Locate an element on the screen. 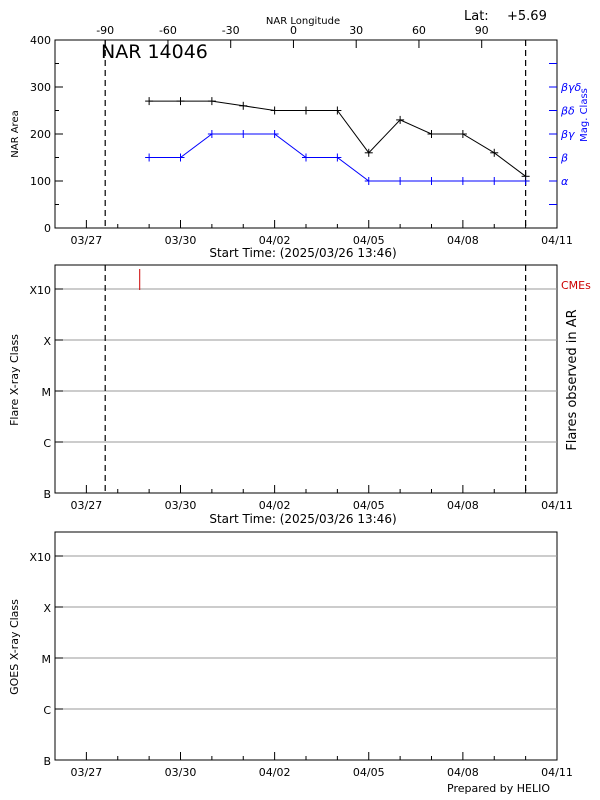 The height and width of the screenshot is (800, 600). panel1-series is located at coordinates (337, 141).